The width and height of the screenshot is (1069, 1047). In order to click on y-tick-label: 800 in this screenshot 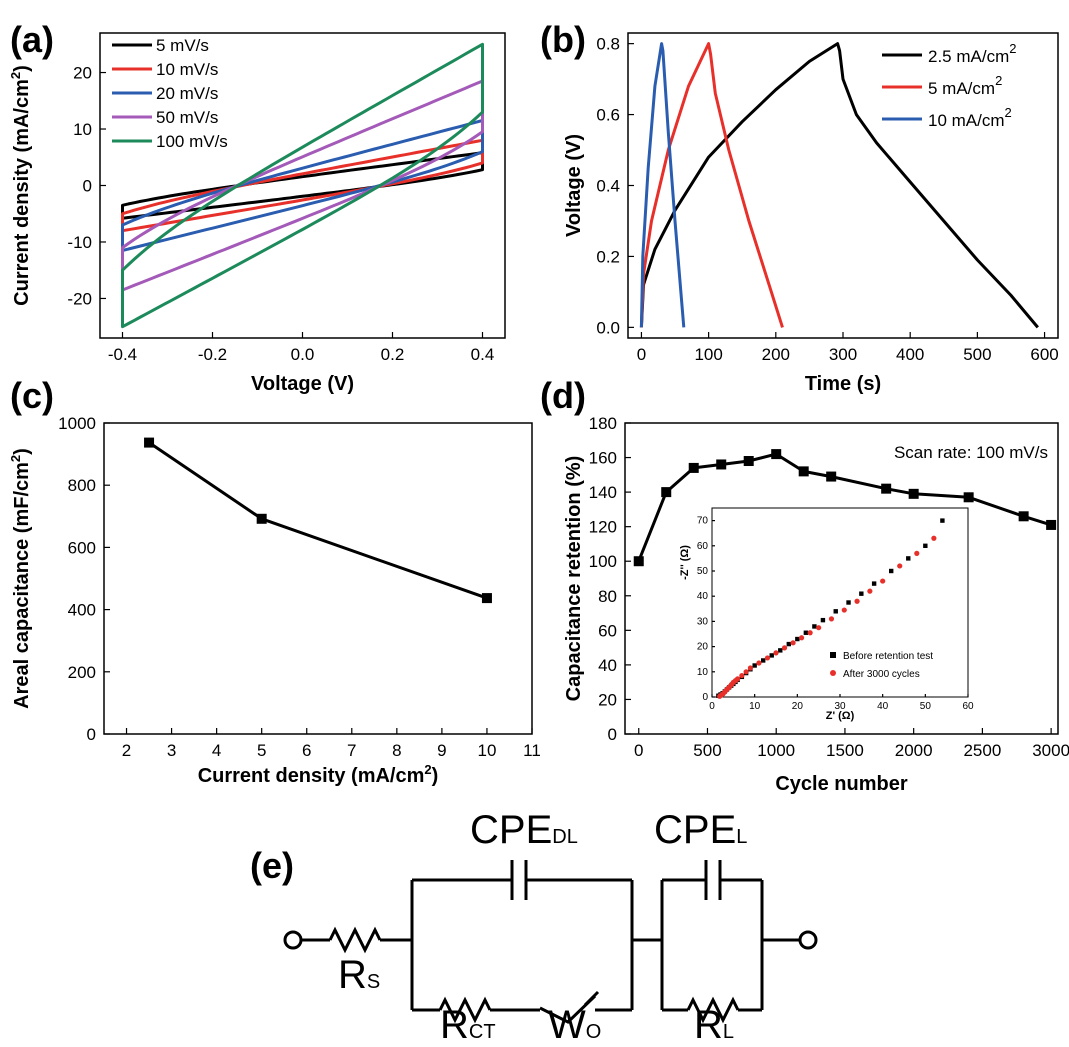, I will do `click(82, 485)`.